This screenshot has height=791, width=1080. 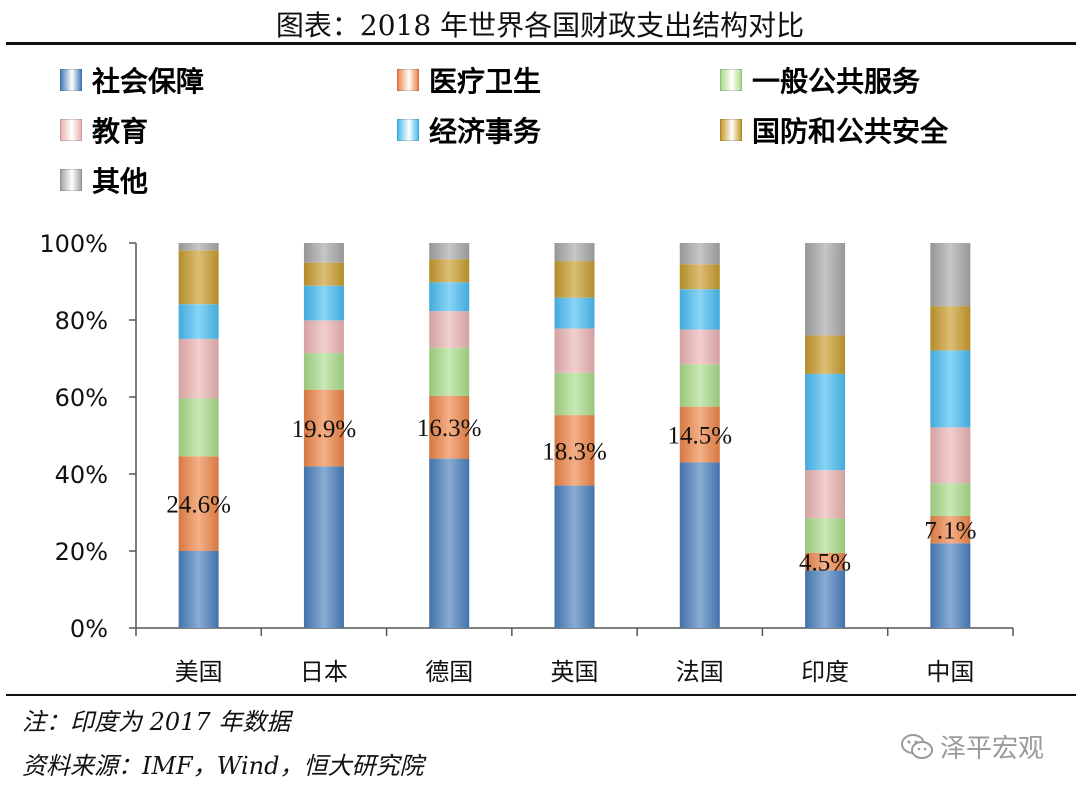 I want to click on y-tick-label: 80%, so click(x=81, y=321).